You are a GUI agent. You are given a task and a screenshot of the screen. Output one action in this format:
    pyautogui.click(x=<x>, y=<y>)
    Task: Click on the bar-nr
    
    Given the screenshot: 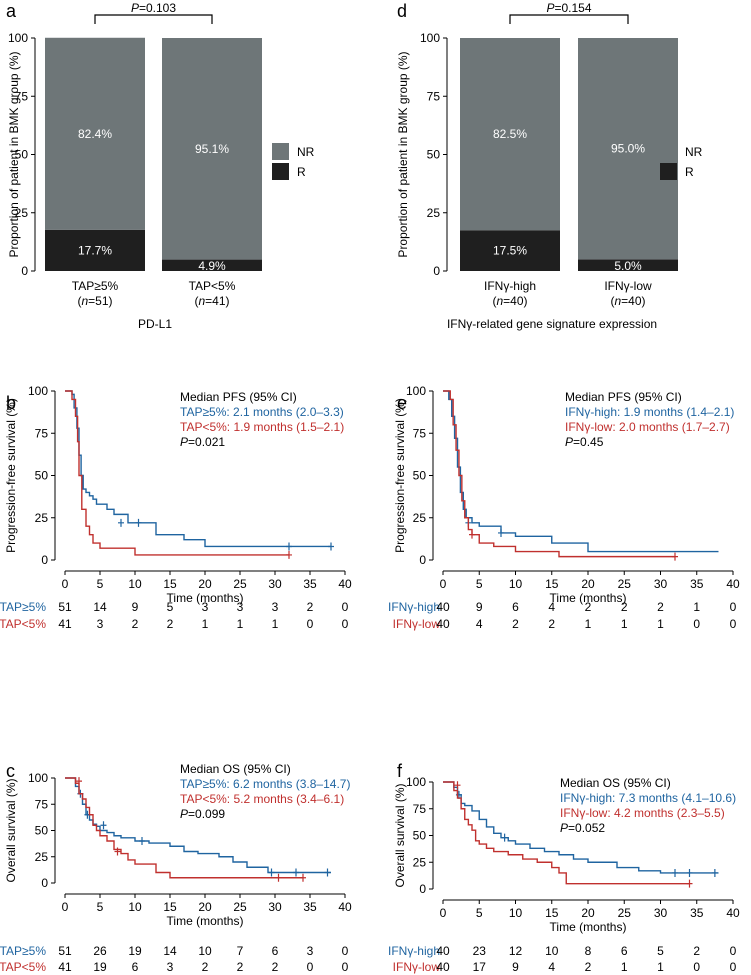 What is the action you would take?
    pyautogui.click(x=212, y=149)
    